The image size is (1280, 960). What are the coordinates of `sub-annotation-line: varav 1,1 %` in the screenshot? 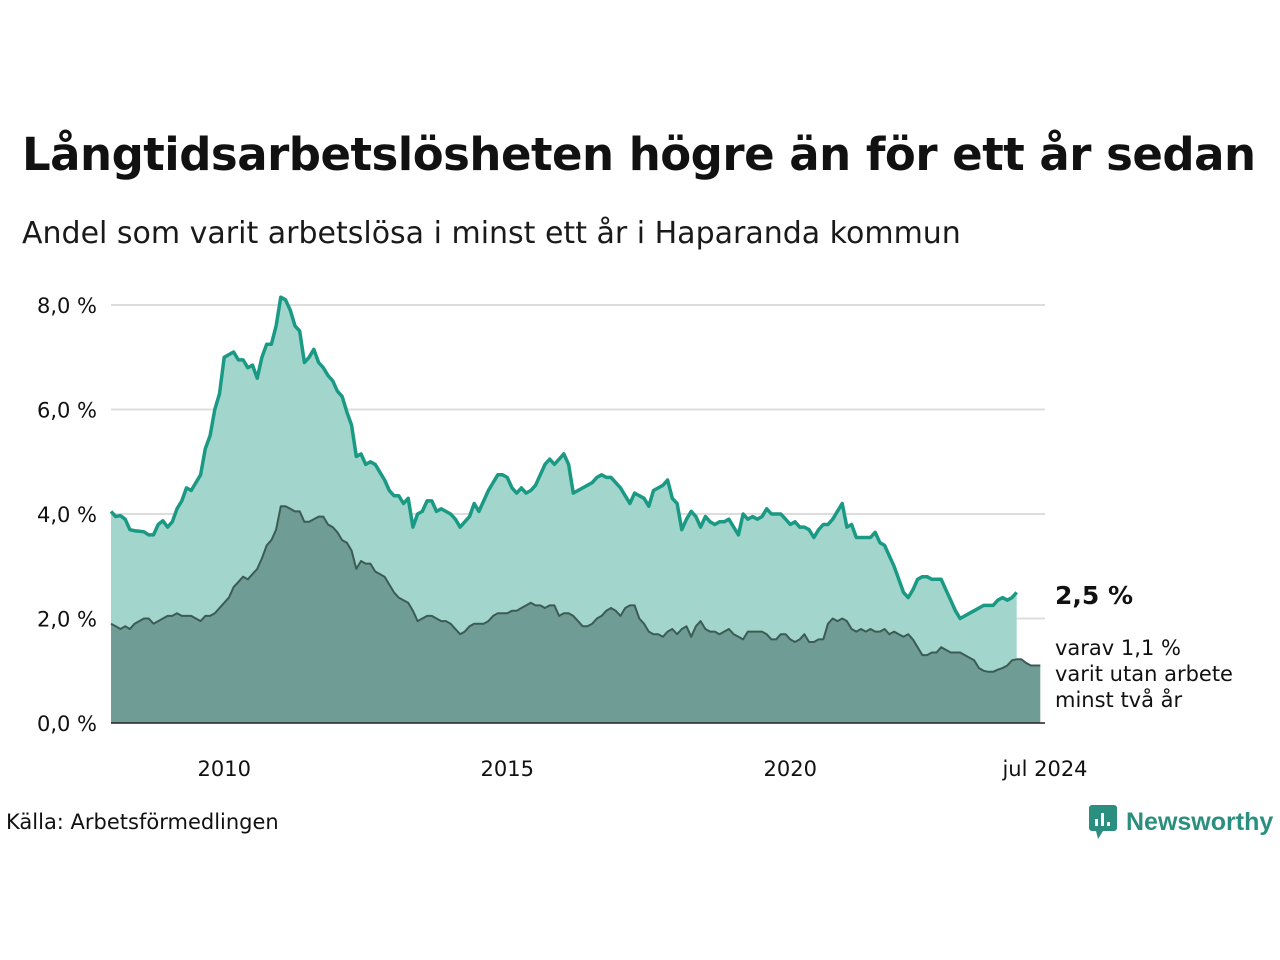 It's located at (1118, 648).